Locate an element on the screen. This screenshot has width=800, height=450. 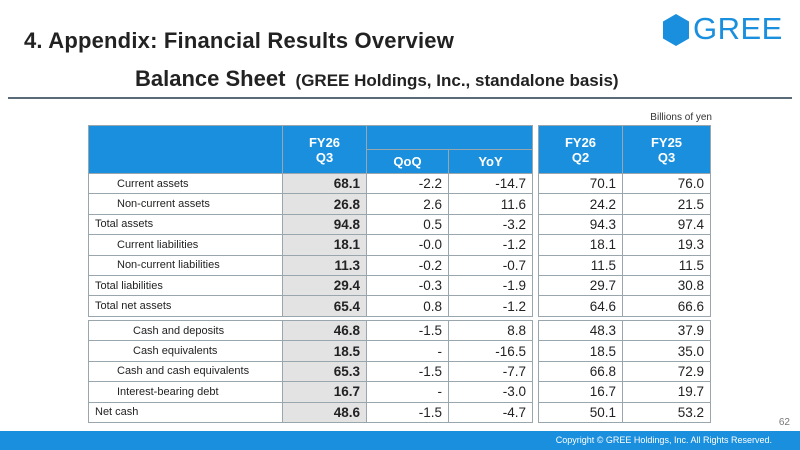
row-label: Non-current assets is located at coordinates (185, 204).